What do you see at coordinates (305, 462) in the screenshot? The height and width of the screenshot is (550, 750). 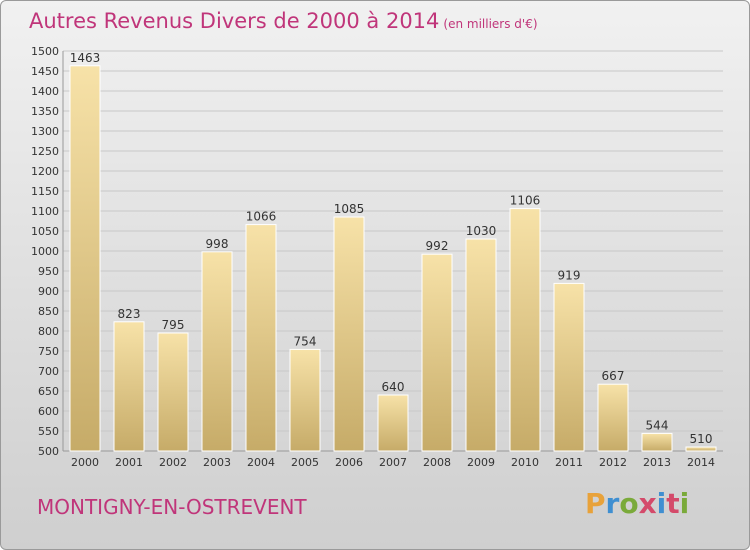 I see `x-tick-label: 2005` at bounding box center [305, 462].